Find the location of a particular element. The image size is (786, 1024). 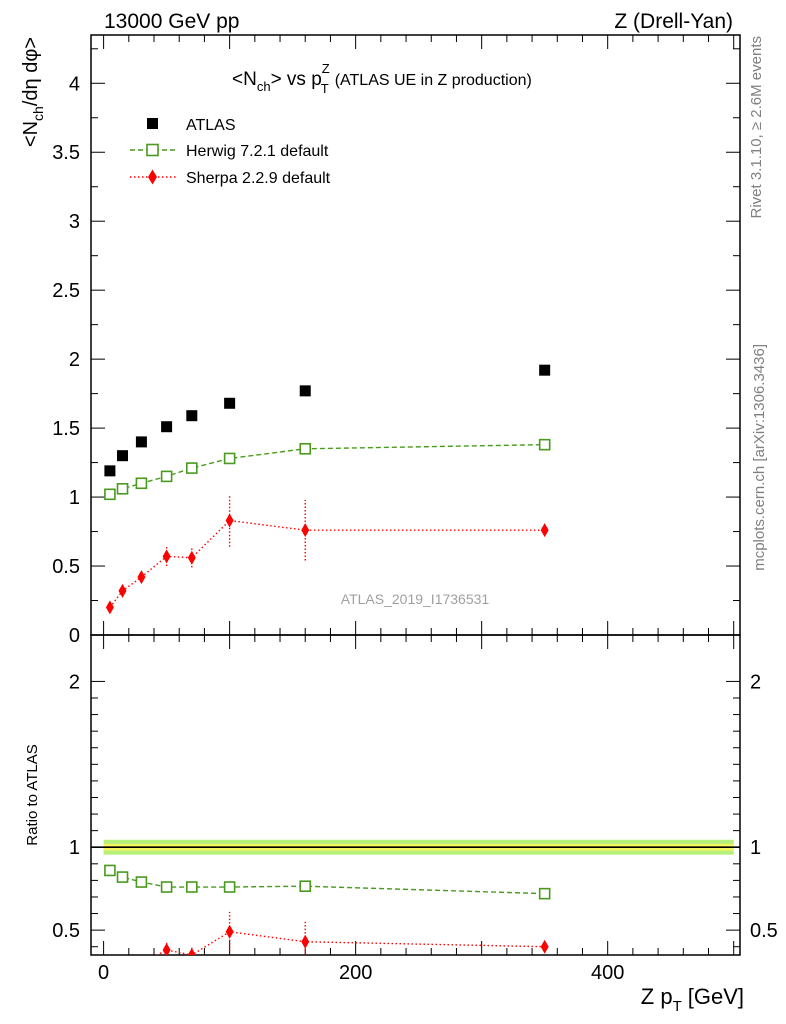

x-tick-label: 400 is located at coordinates (607, 973).